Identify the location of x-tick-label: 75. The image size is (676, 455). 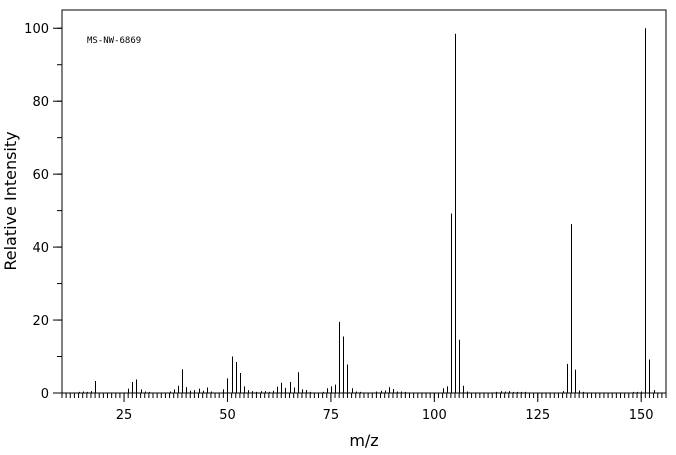
(331, 415).